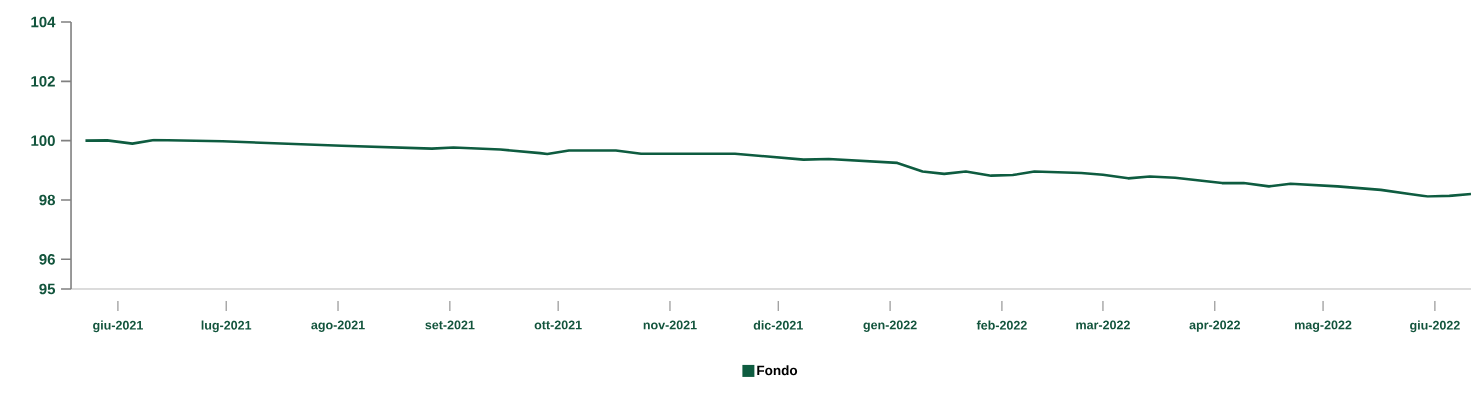 This screenshot has height=401, width=1471. I want to click on x-tick-label: set-2021, so click(450, 325).